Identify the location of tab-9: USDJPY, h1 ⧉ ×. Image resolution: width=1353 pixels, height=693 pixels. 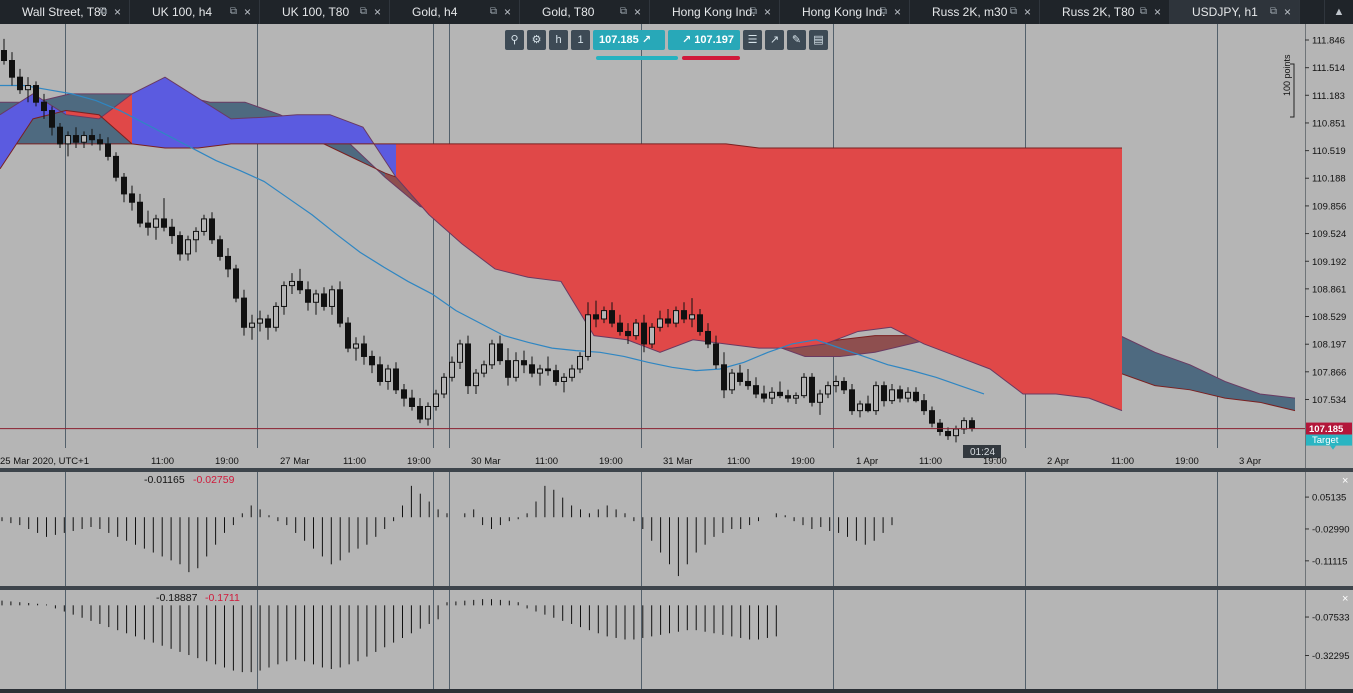
(1235, 12).